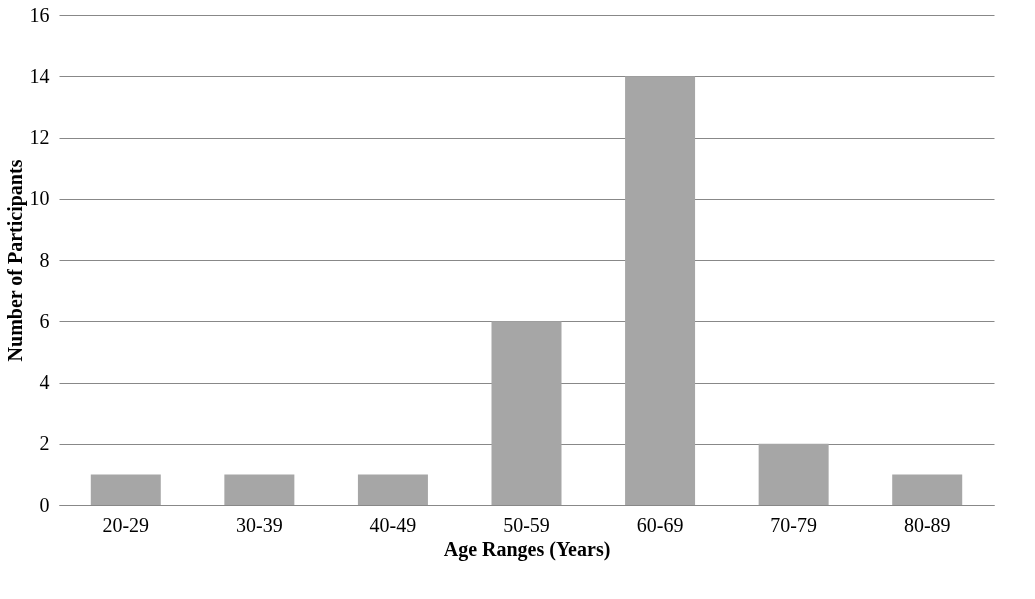 The image size is (1035, 599). Describe the element at coordinates (39, 198) in the screenshot. I see `y-tick-label: 10` at that location.